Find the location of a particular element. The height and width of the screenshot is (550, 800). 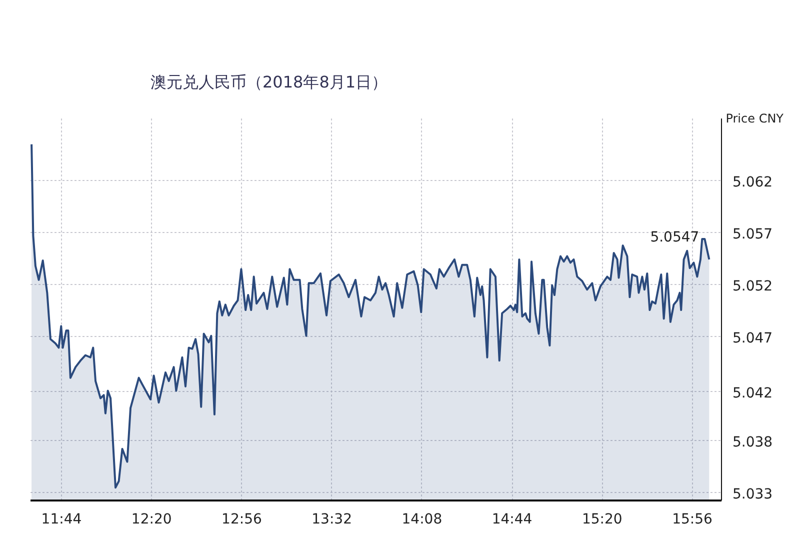

x-tick-label: 11:44 is located at coordinates (61, 520).